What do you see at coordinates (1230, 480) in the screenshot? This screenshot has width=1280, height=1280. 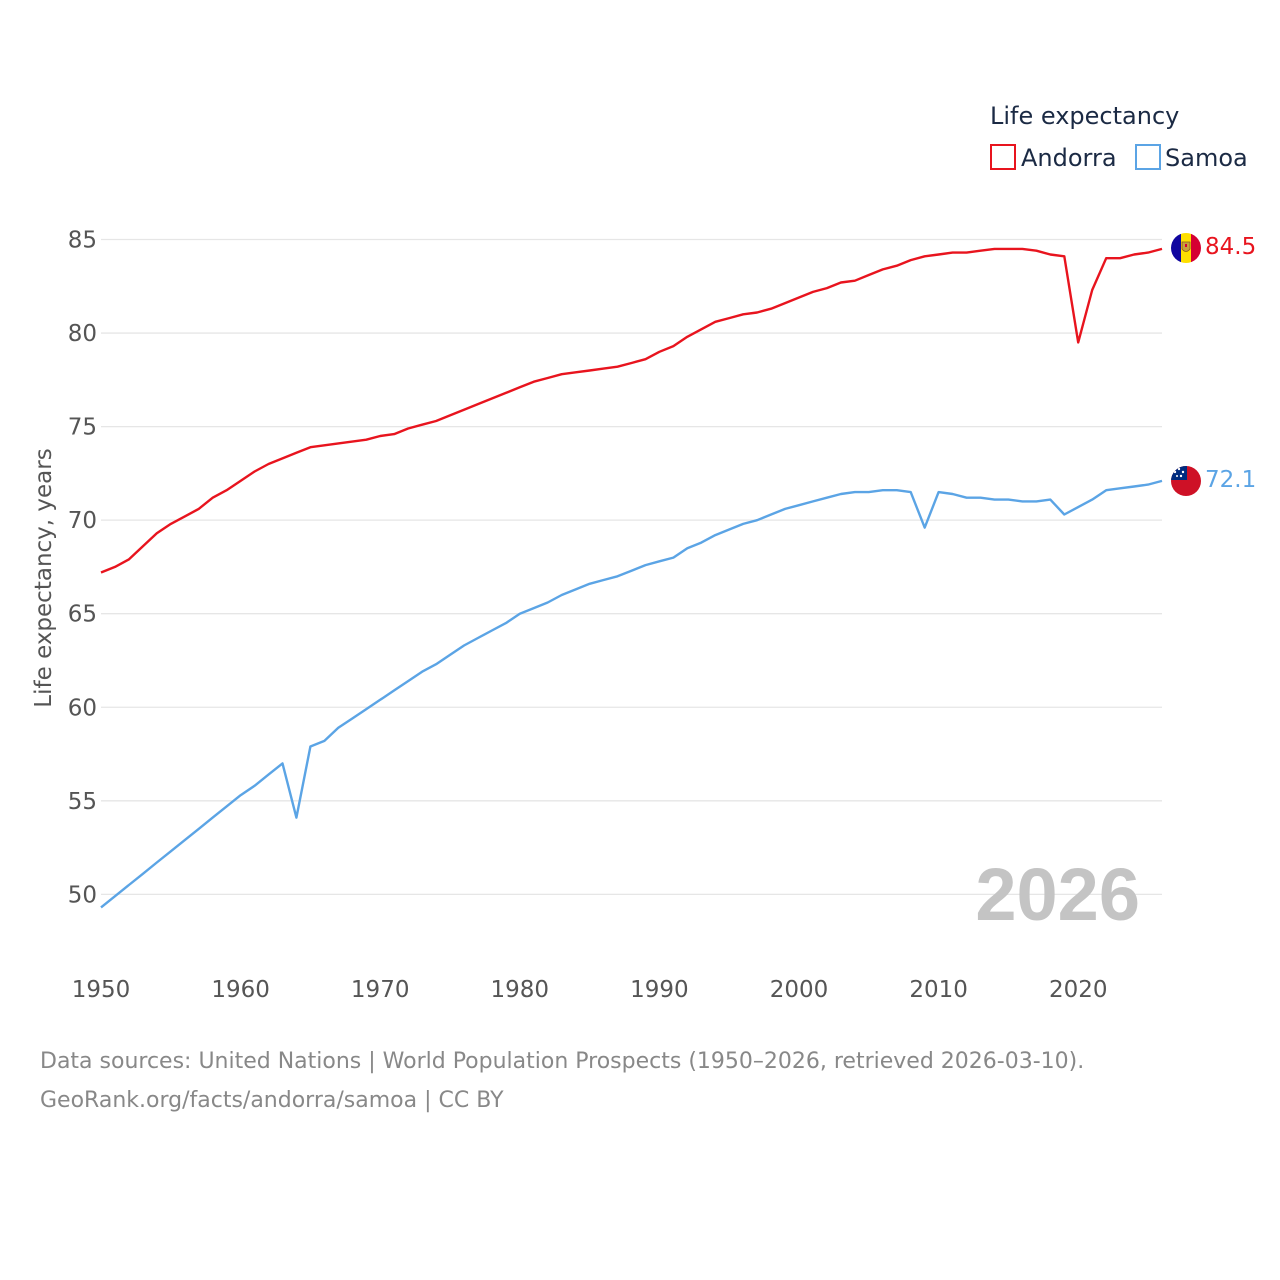 I see `end-label-samoa: 72.1` at bounding box center [1230, 480].